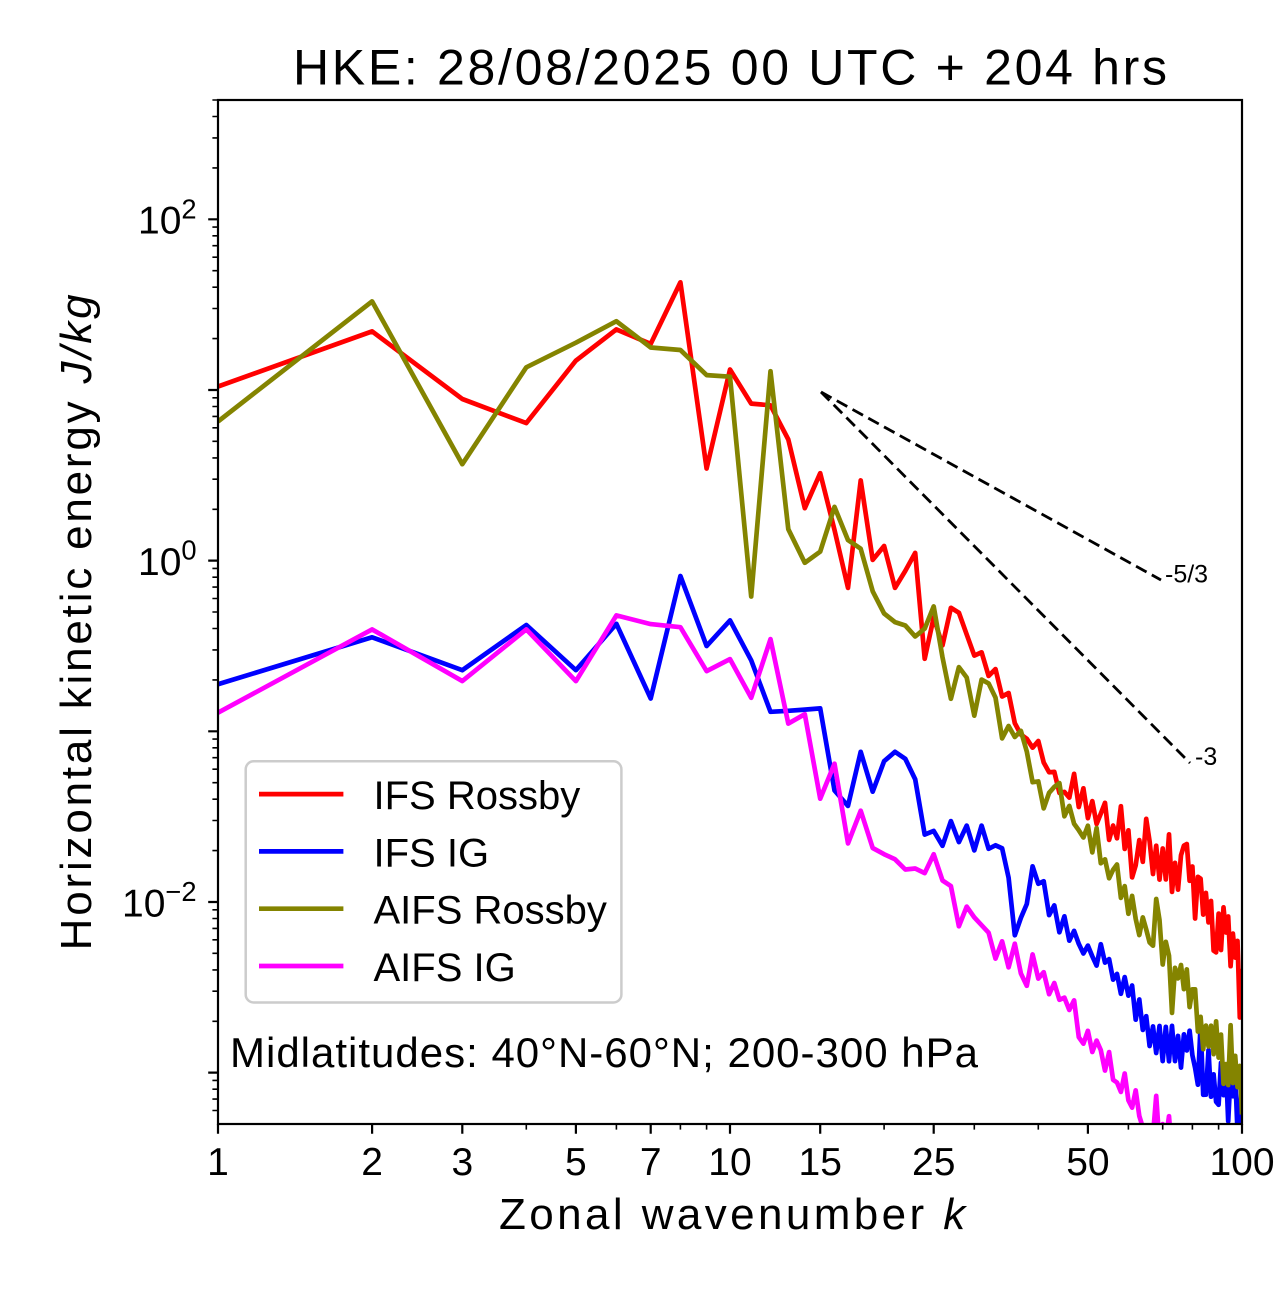  What do you see at coordinates (1186, 574) in the screenshot?
I see `svg-text: -5/3` at bounding box center [1186, 574].